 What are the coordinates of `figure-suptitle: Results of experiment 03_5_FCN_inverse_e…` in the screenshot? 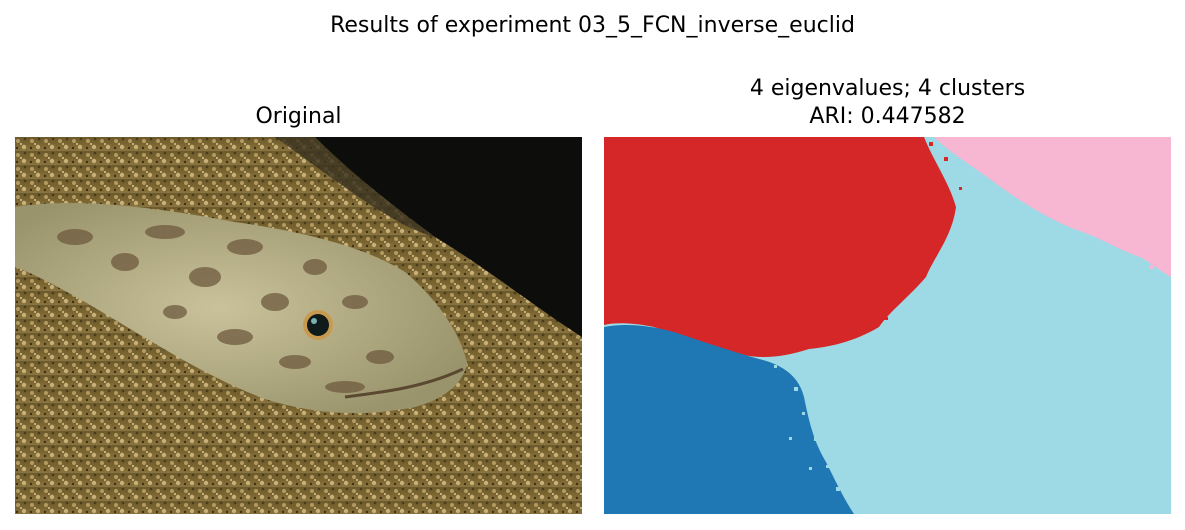 It's located at (592, 25).